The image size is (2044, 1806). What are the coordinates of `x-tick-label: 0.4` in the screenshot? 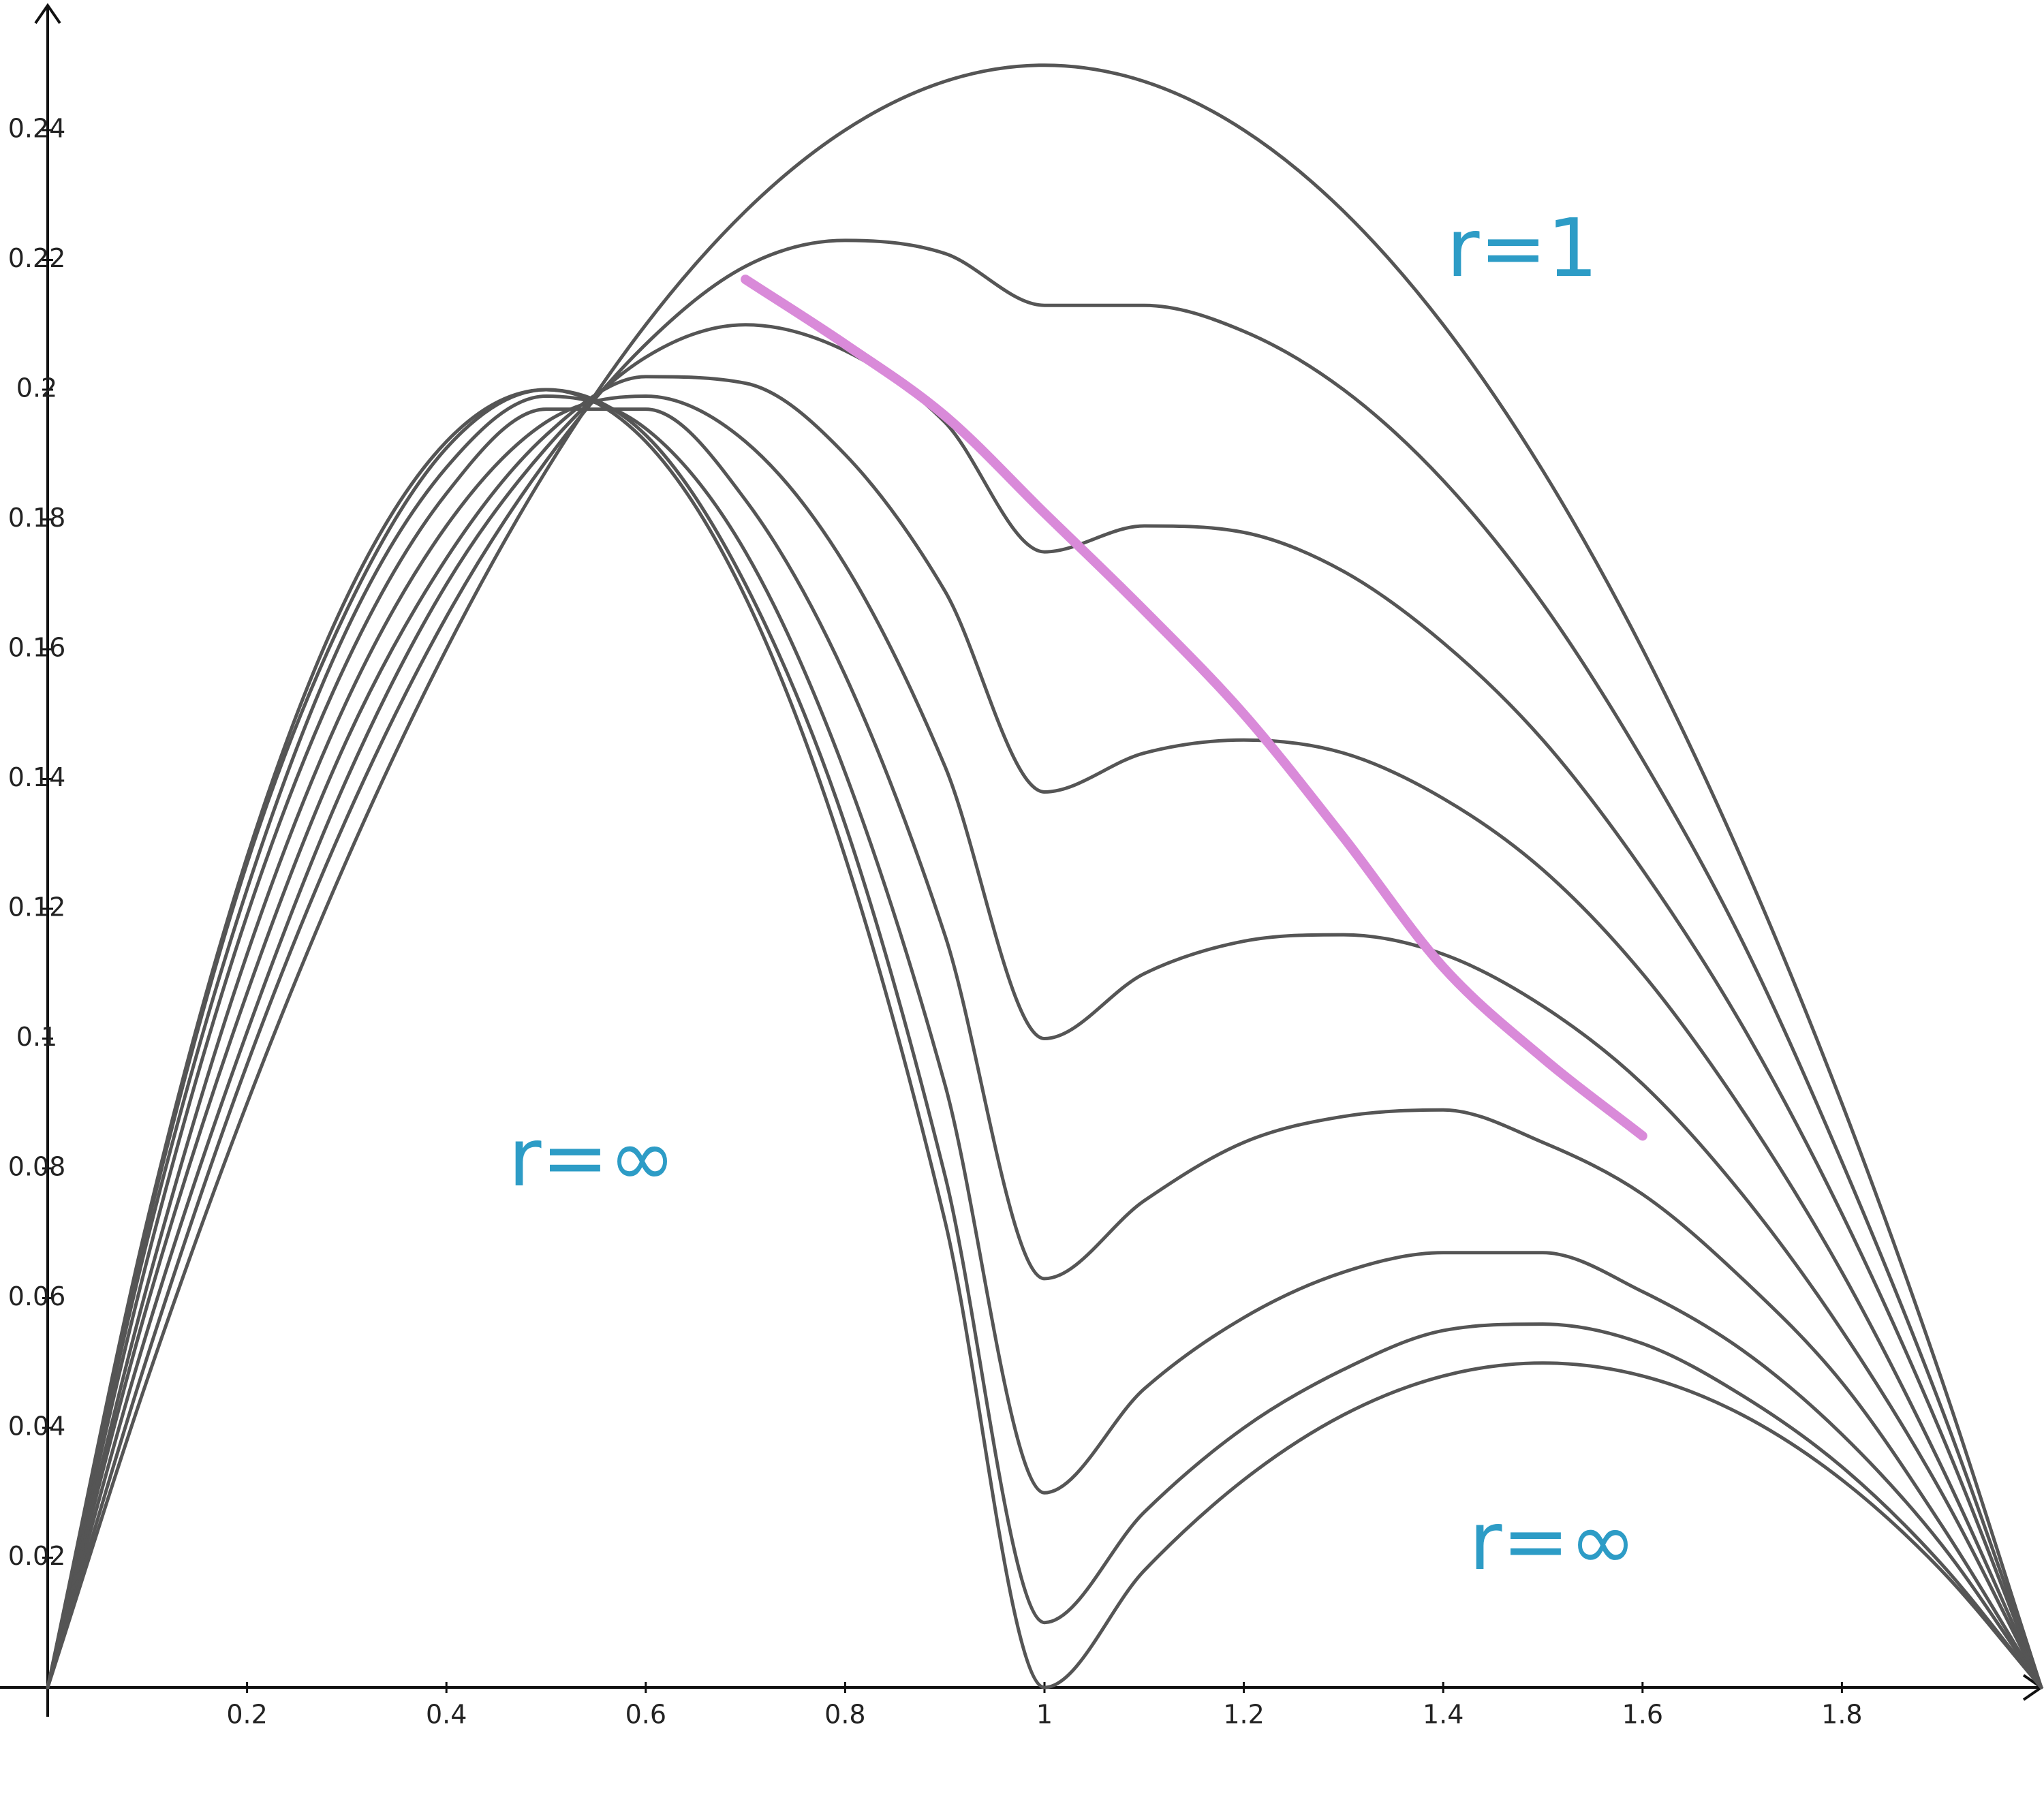 It's located at (447, 1715).